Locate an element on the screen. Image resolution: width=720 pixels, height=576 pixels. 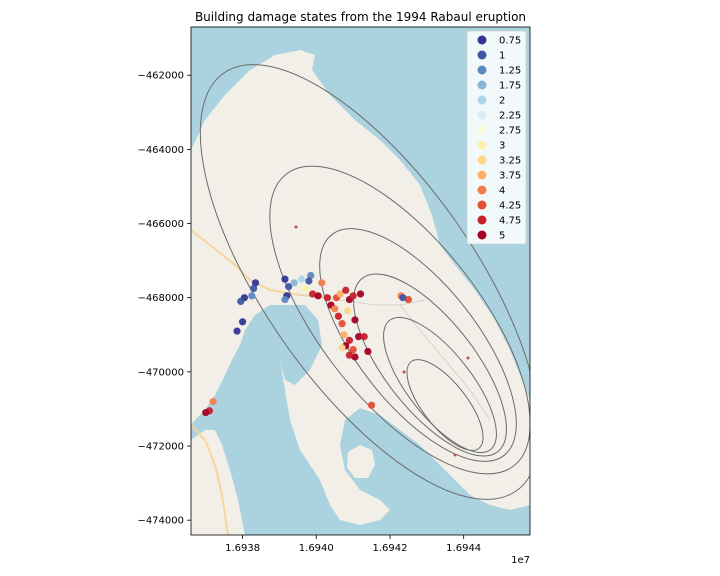
x-tick-label: 1.6938 is located at coordinates (242, 548).